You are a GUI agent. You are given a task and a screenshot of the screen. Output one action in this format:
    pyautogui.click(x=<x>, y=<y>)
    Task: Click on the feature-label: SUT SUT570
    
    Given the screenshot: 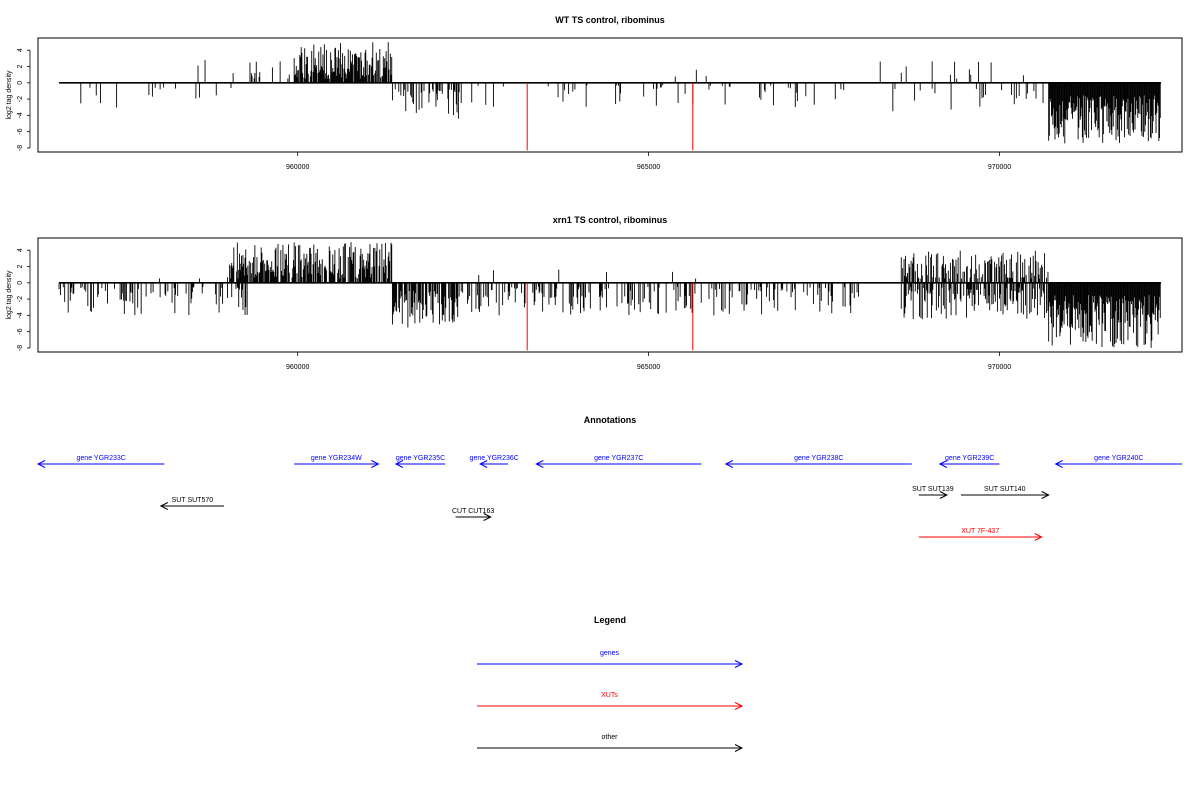 What is the action you would take?
    pyautogui.click(x=193, y=500)
    